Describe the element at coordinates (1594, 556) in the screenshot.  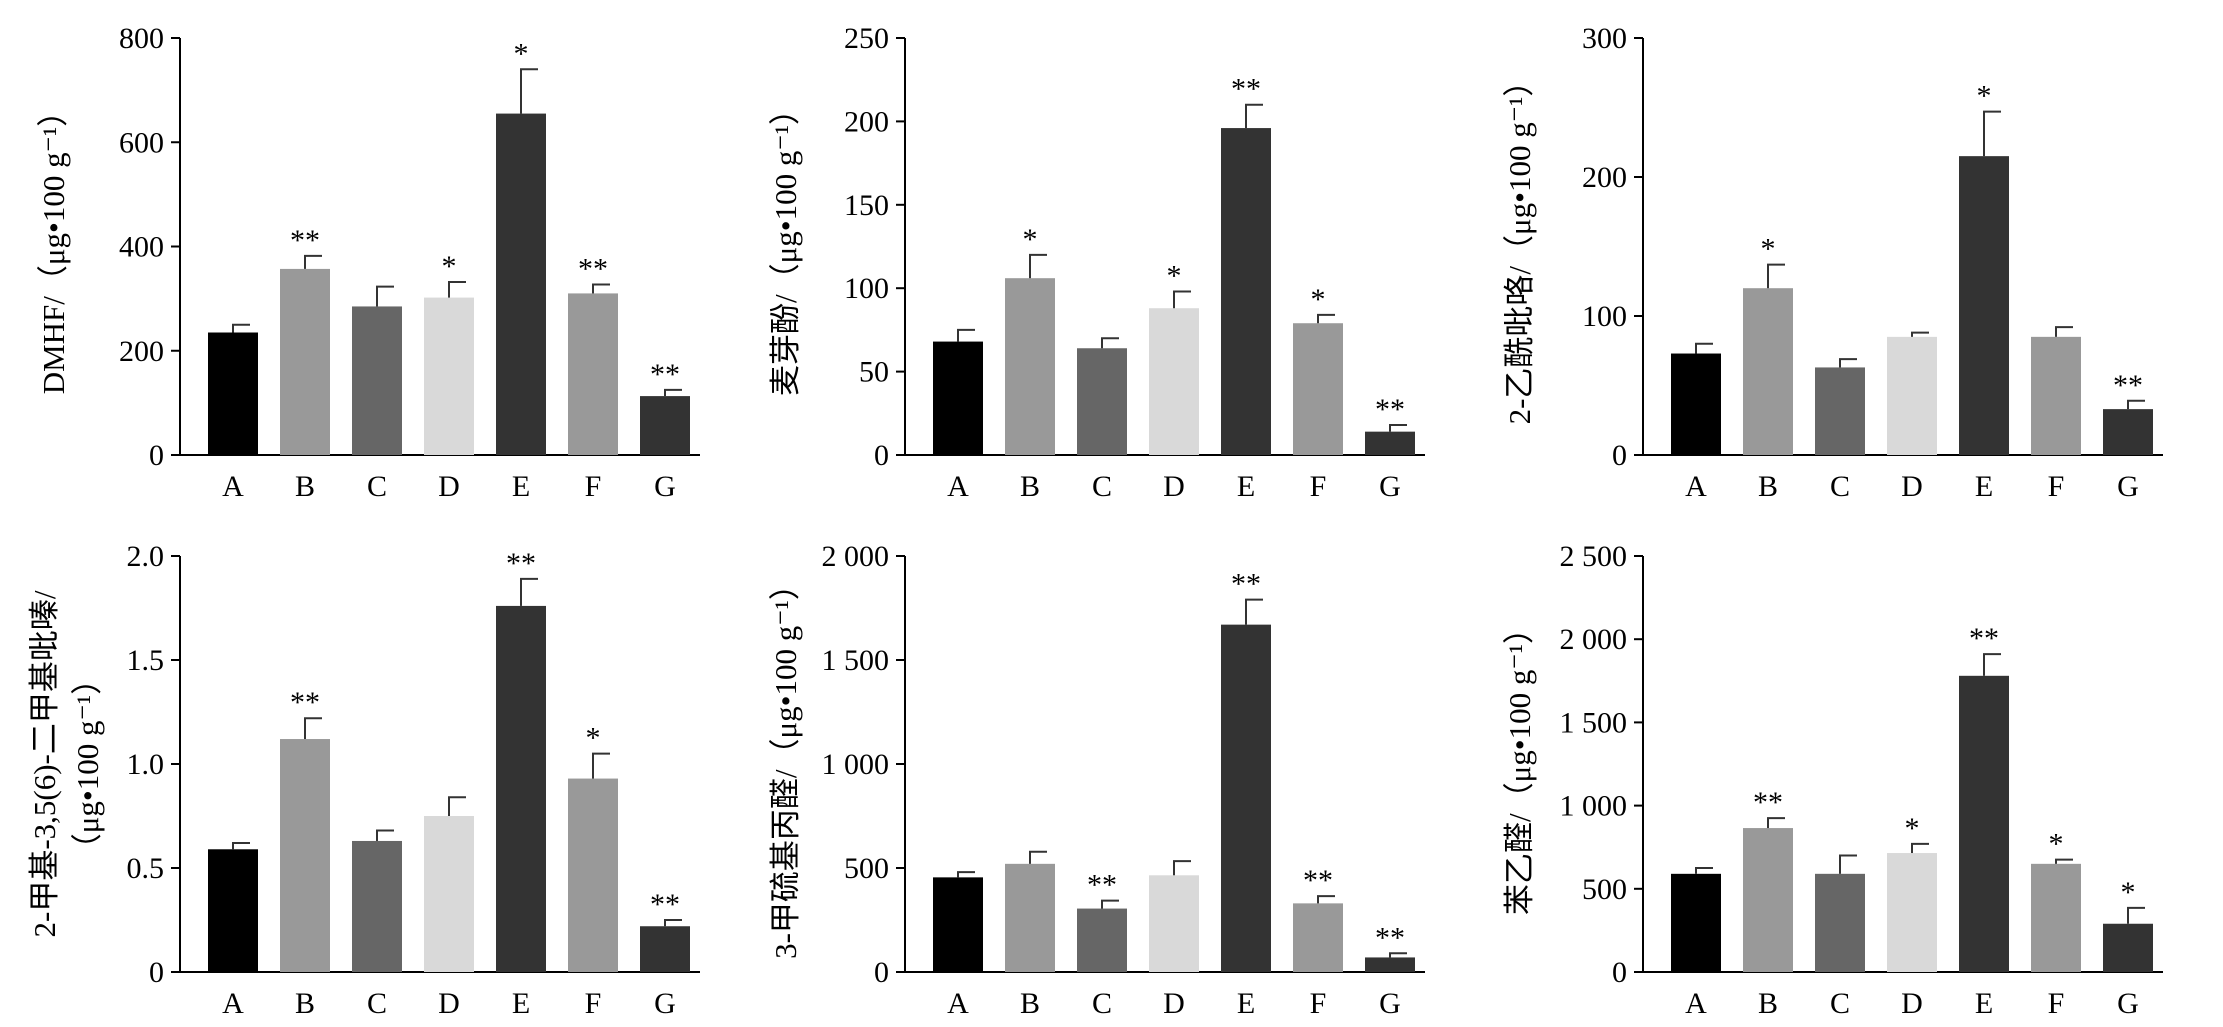
I see `y-tick-label: 2 500` at that location.